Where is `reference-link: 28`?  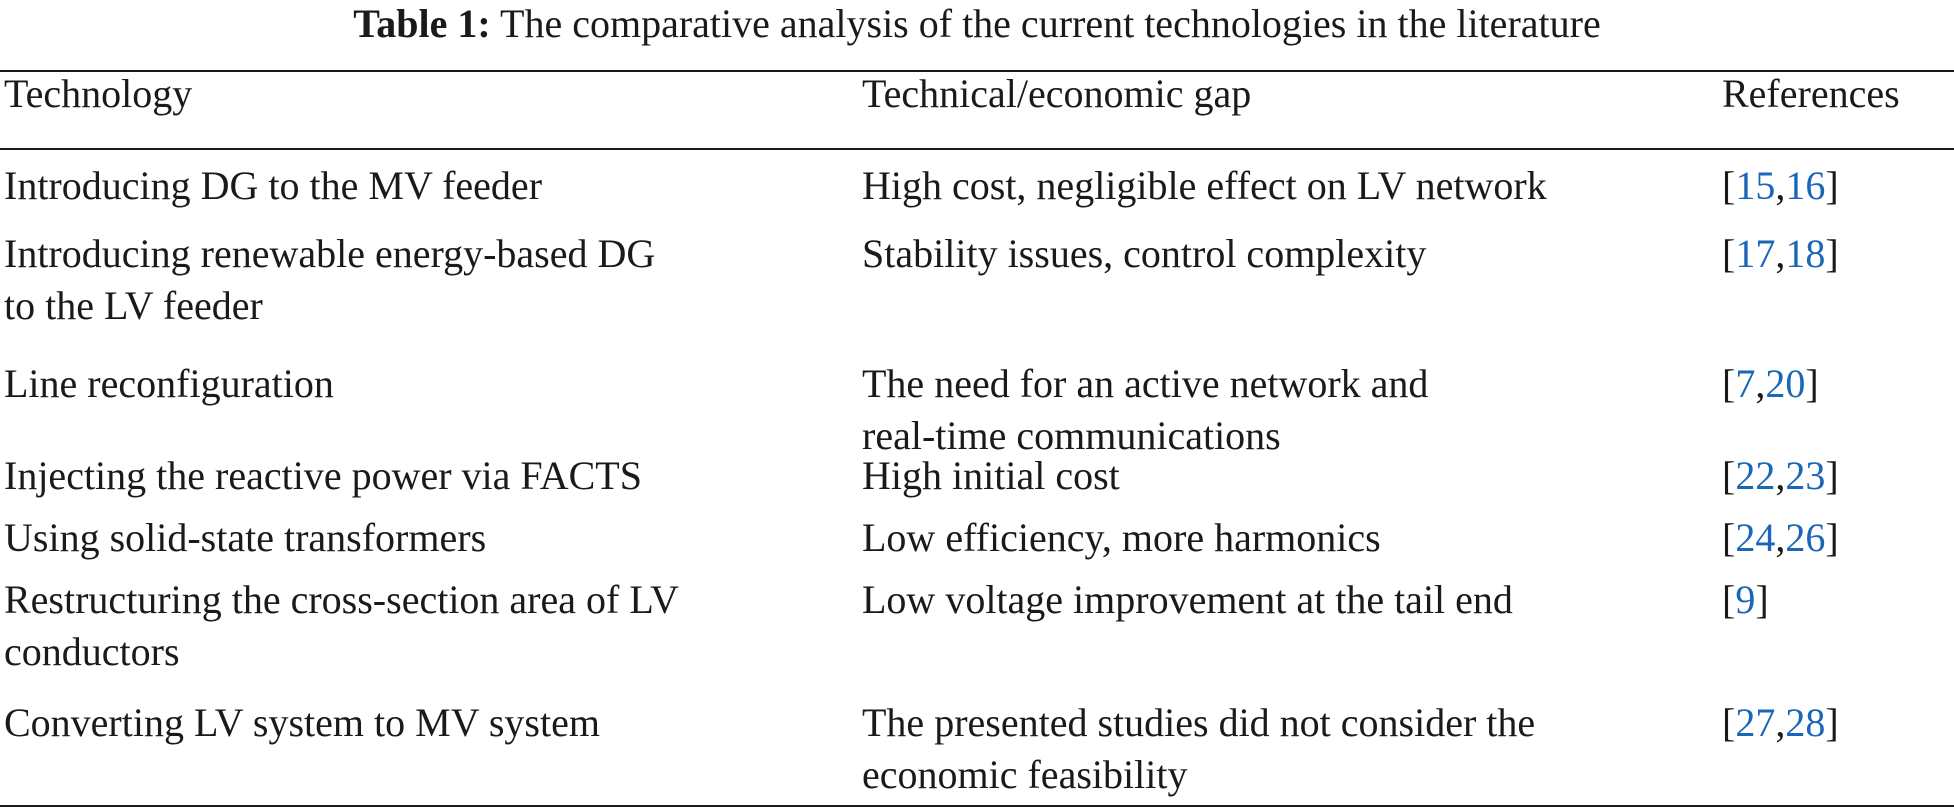 reference-link: 28 is located at coordinates (1805, 722).